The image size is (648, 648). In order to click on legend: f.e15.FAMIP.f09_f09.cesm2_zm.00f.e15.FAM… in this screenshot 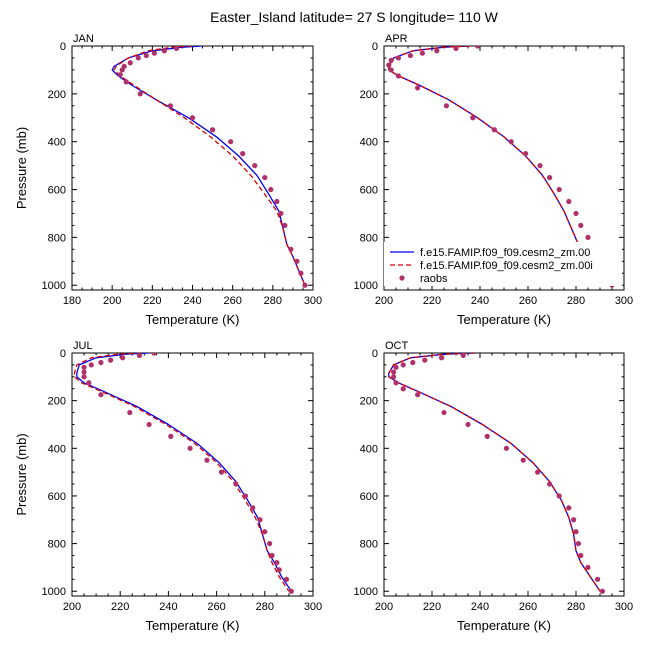, I will do `click(503, 264)`.